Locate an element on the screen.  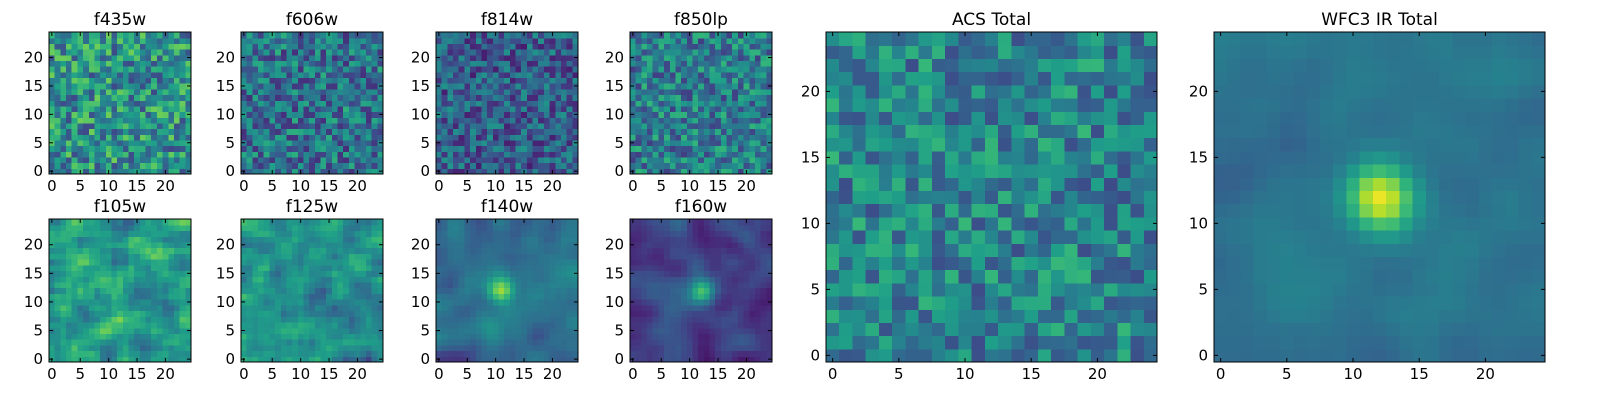
y-tick-label: 20 is located at coordinates (33, 245).